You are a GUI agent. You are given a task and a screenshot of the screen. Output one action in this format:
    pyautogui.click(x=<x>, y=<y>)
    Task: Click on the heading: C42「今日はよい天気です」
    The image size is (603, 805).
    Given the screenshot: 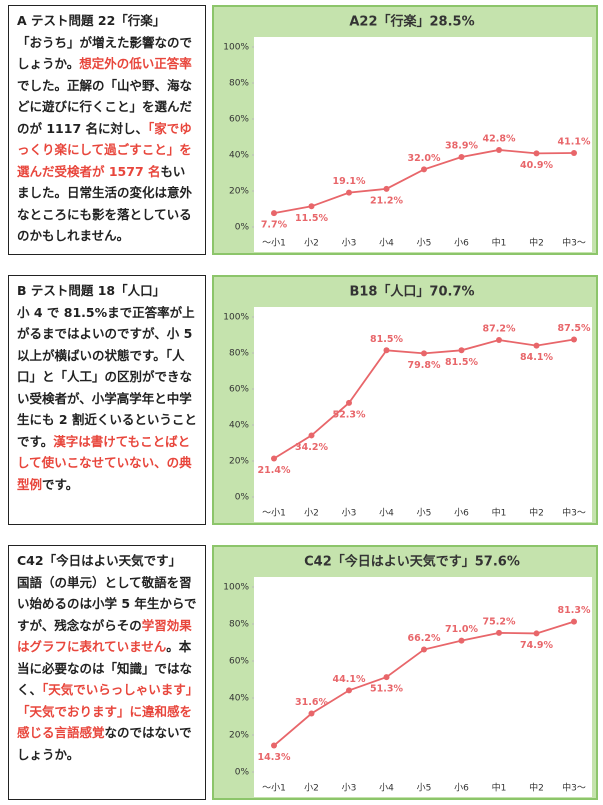 What is the action you would take?
    pyautogui.click(x=99, y=560)
    